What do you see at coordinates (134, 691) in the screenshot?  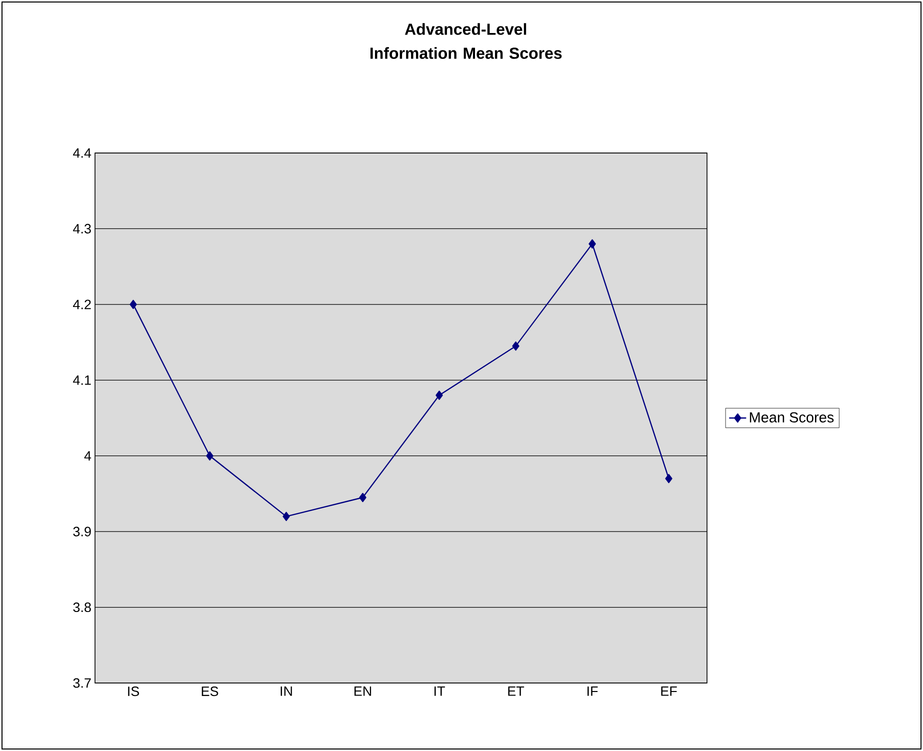 I see `x-tick-label: IS` at bounding box center [134, 691].